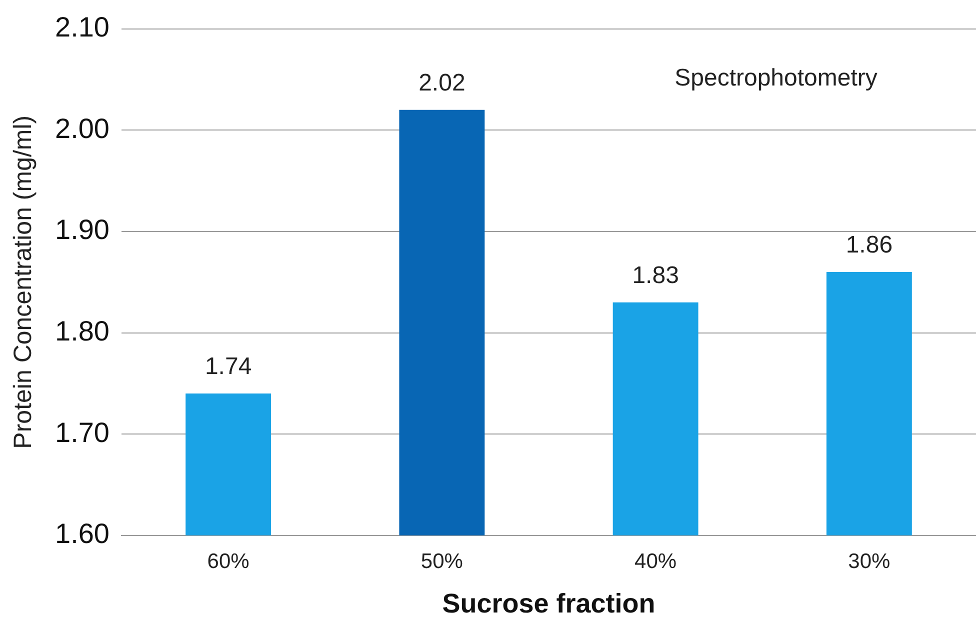 Image resolution: width=976 pixels, height=630 pixels. I want to click on x-tick-label: 50%, so click(441, 561).